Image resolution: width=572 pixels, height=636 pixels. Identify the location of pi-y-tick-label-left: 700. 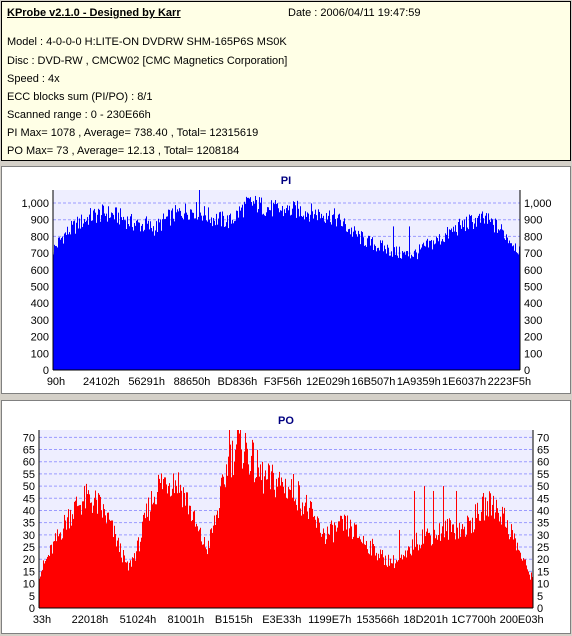
(40, 254).